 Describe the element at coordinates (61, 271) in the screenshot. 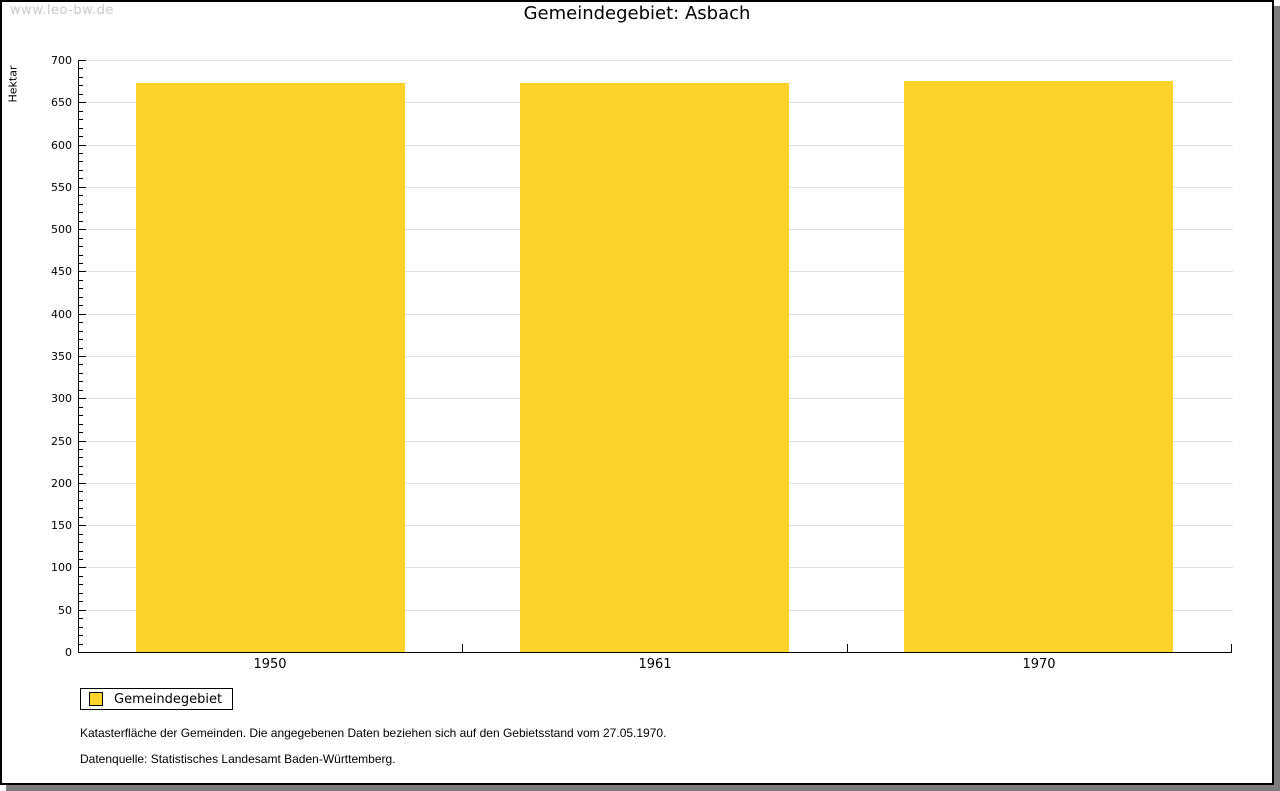

I see `y-tick-label: 450` at that location.